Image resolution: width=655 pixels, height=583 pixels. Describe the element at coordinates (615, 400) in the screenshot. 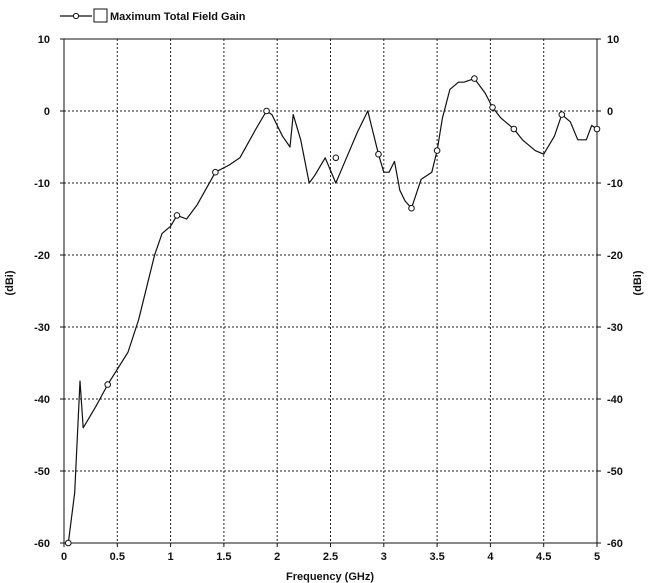

I see `y-tick-label-right: -40` at that location.